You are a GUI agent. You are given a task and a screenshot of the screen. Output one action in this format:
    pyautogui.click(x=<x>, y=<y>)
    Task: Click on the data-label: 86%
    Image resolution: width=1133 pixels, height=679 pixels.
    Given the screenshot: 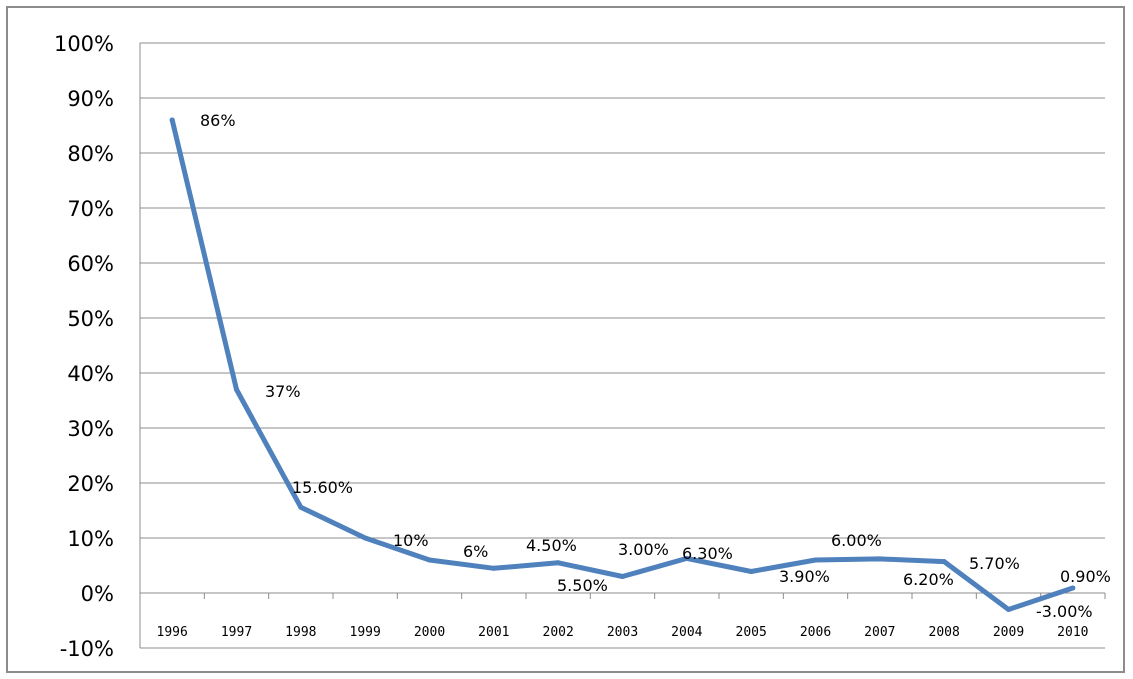 What is the action you would take?
    pyautogui.click(x=218, y=120)
    